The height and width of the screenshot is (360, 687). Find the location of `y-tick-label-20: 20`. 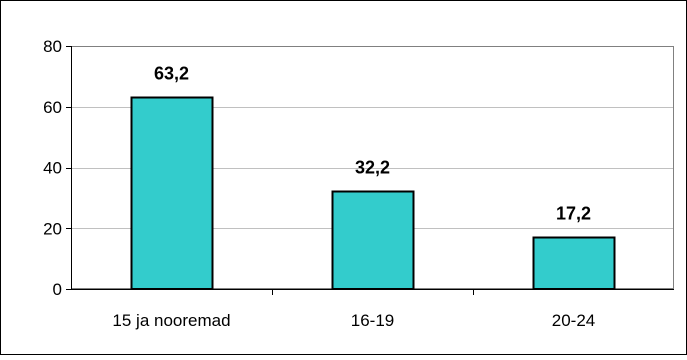

y-tick-label-20: 20 is located at coordinates (52, 228).